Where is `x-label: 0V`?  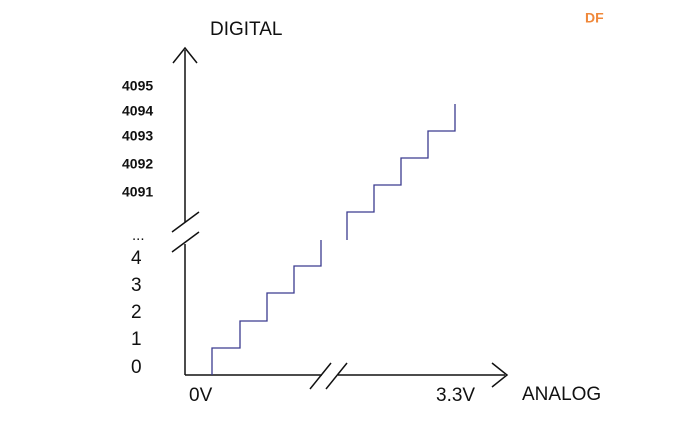
x-label: 0V is located at coordinates (201, 395).